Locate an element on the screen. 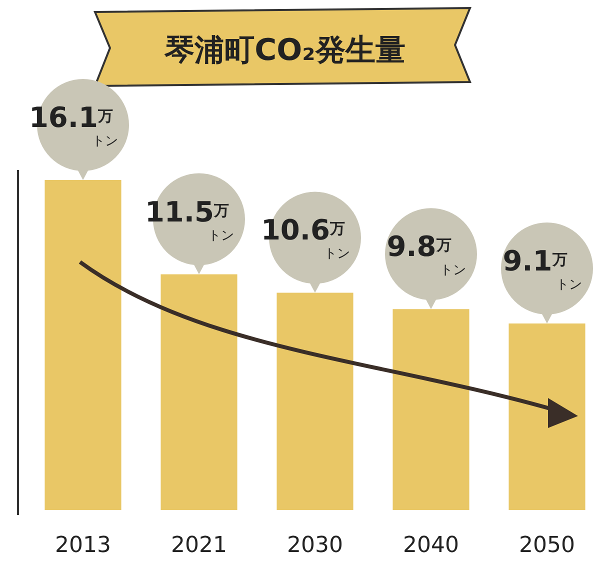 The width and height of the screenshot is (613, 563). x-tick-label: 2030 is located at coordinates (315, 545).